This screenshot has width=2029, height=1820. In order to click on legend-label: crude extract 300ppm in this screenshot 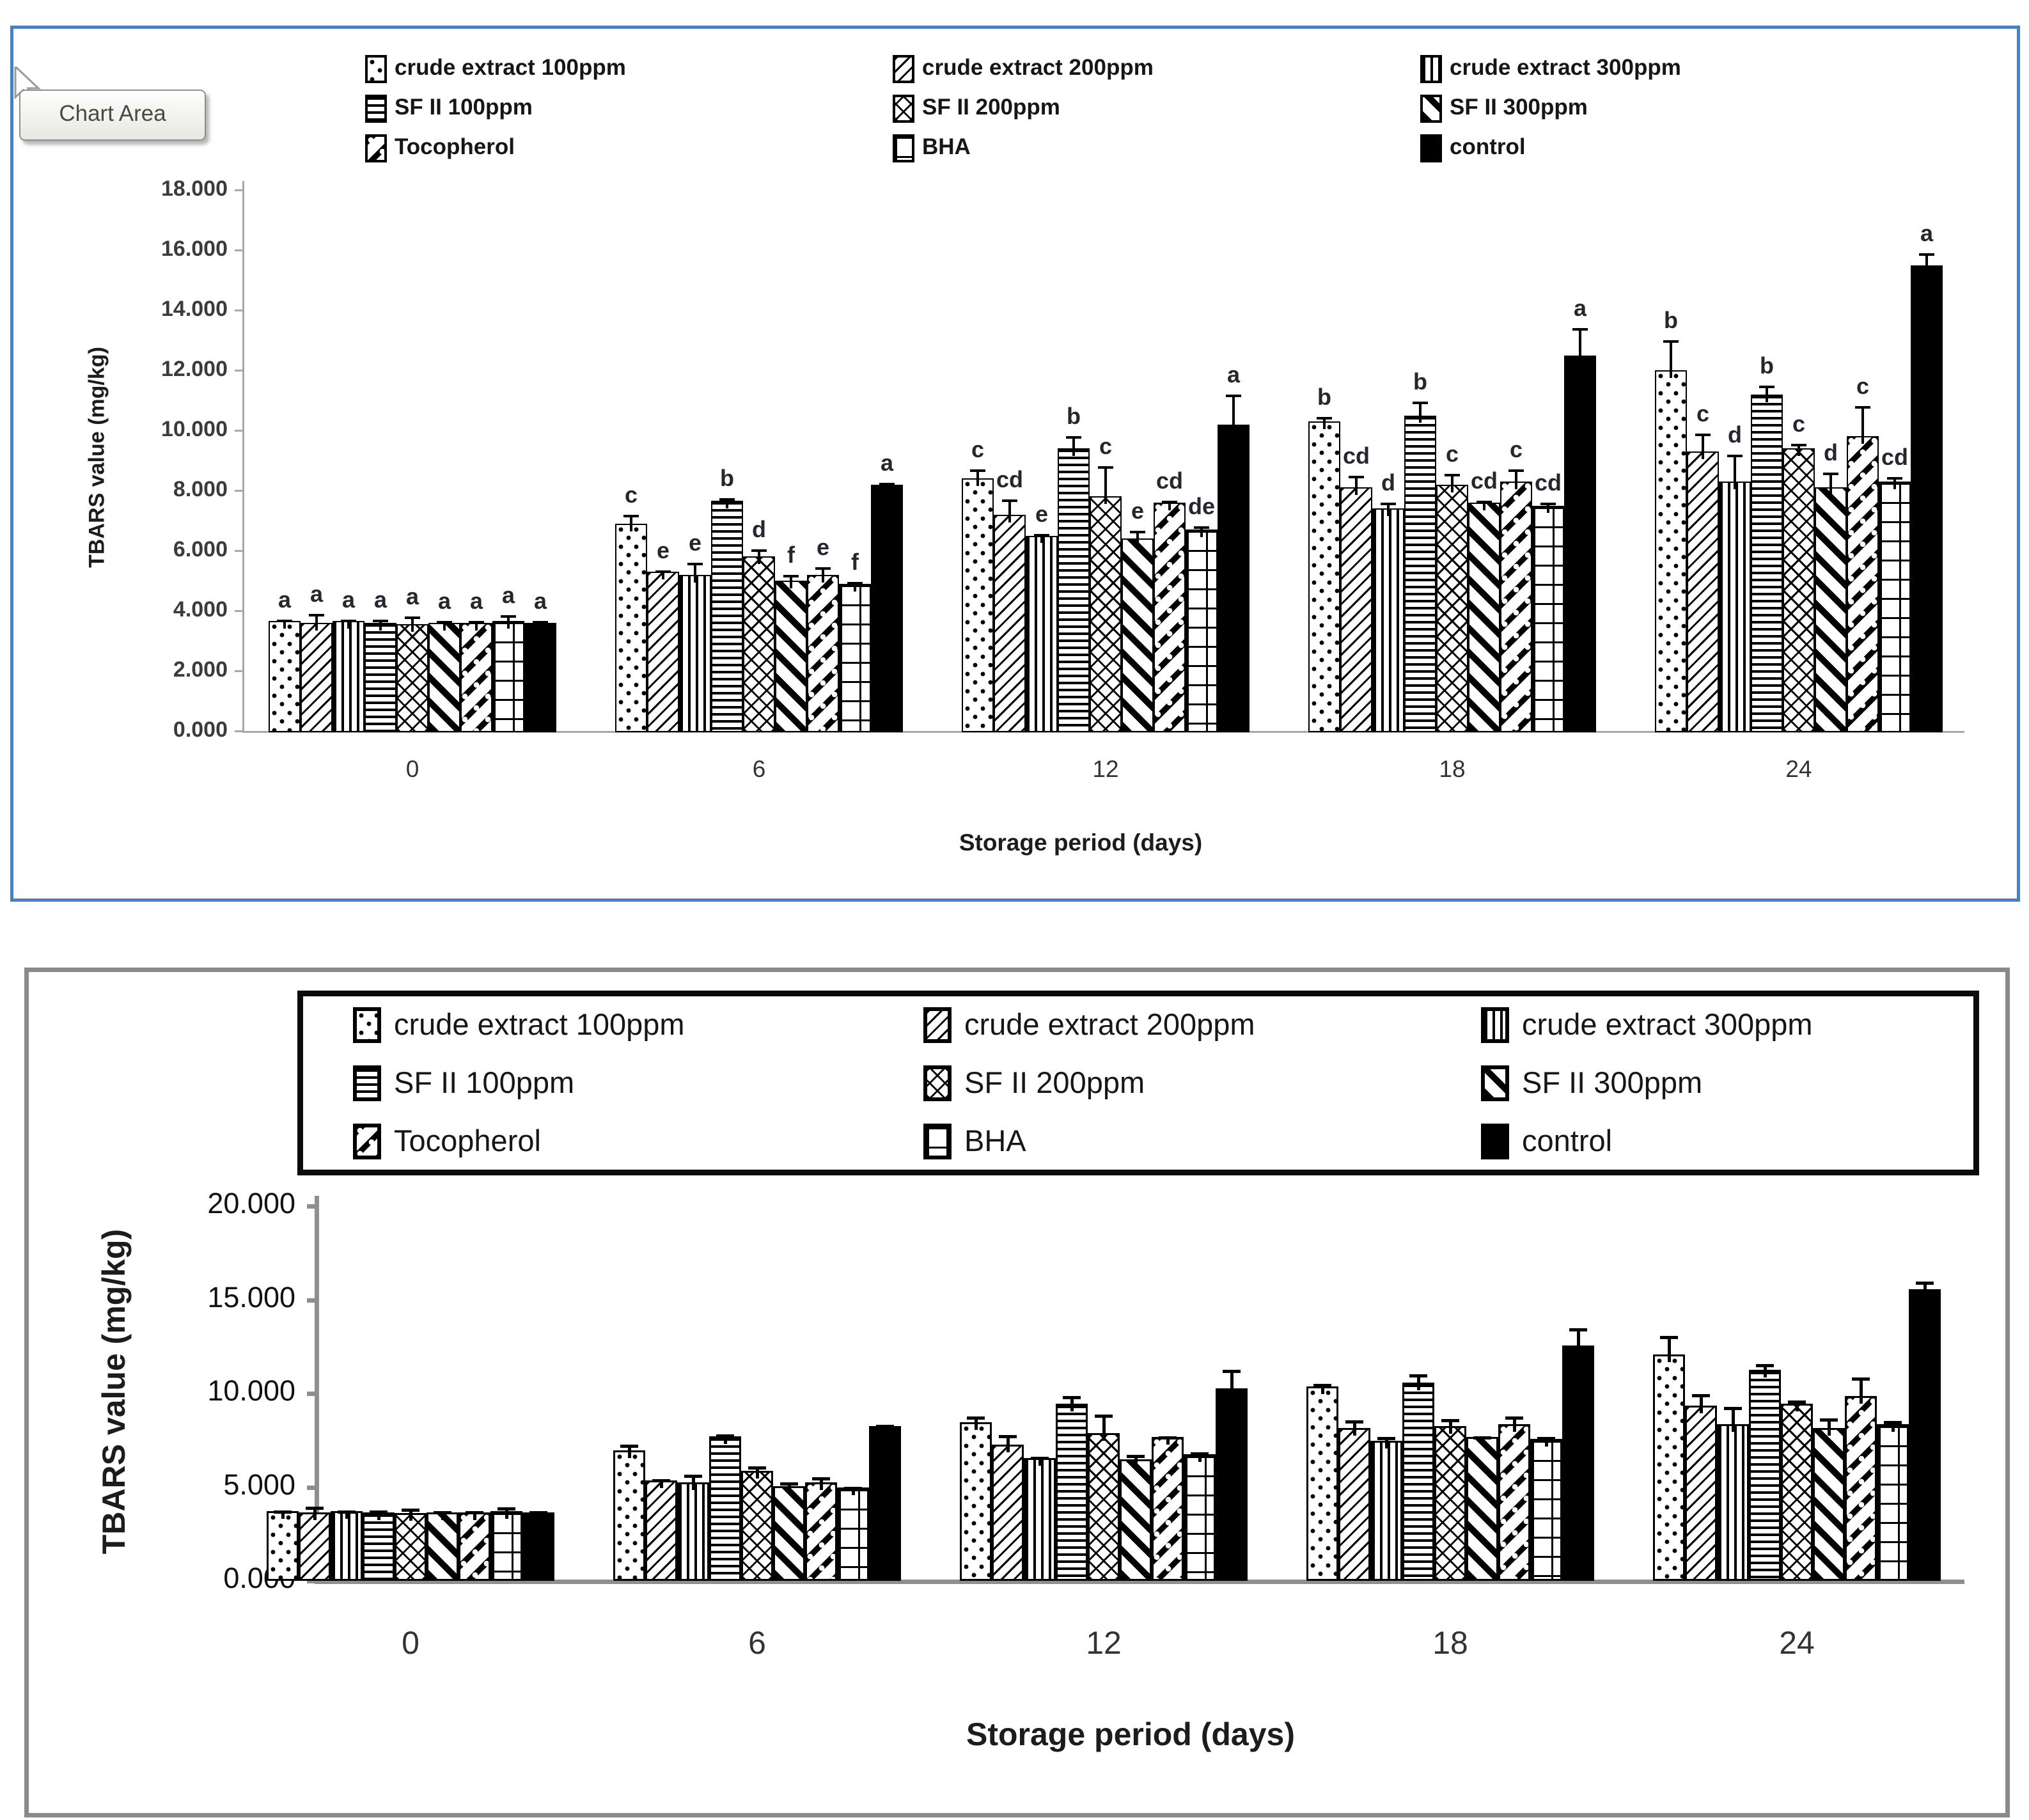, I will do `click(1668, 1024)`.